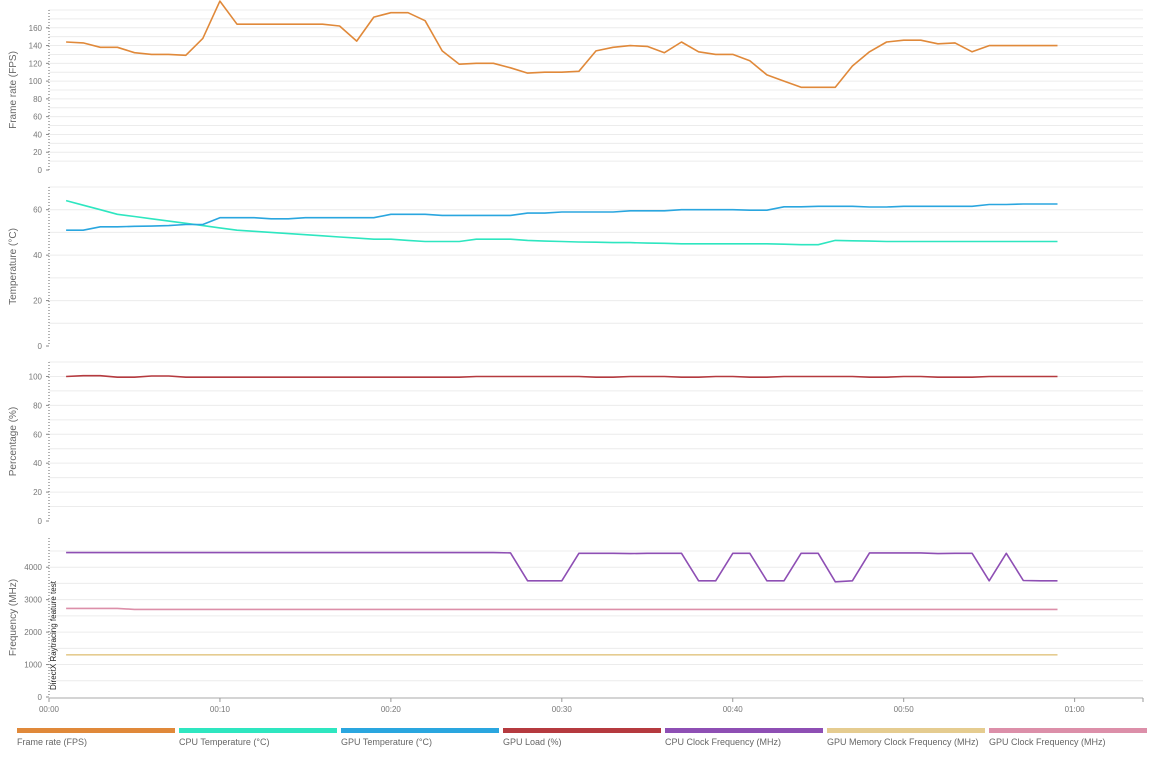 The width and height of the screenshot is (1170, 759). I want to click on series-line-gpu-clock-frequency-mhz, so click(562, 609).